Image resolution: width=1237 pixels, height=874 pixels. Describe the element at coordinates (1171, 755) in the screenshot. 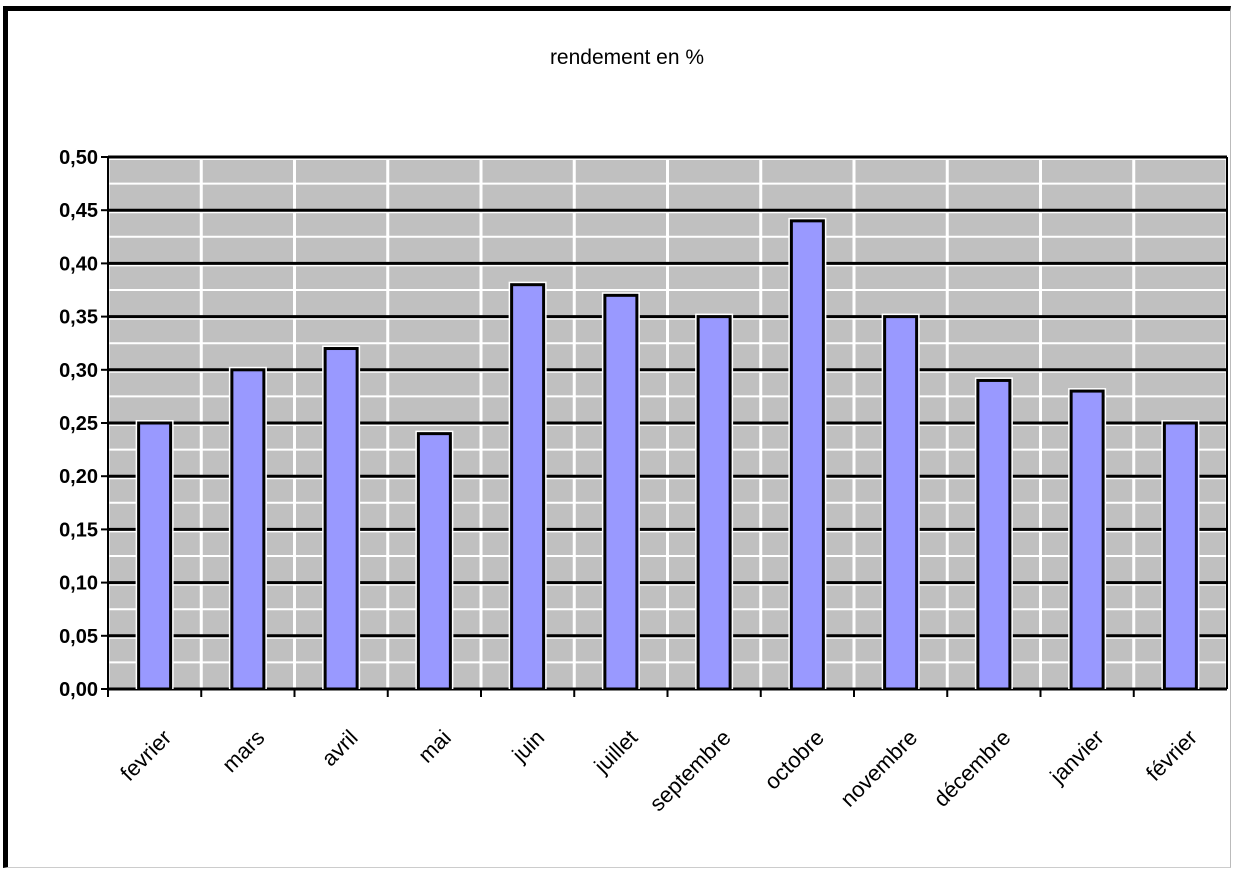

I see `x-tick-label: février` at that location.